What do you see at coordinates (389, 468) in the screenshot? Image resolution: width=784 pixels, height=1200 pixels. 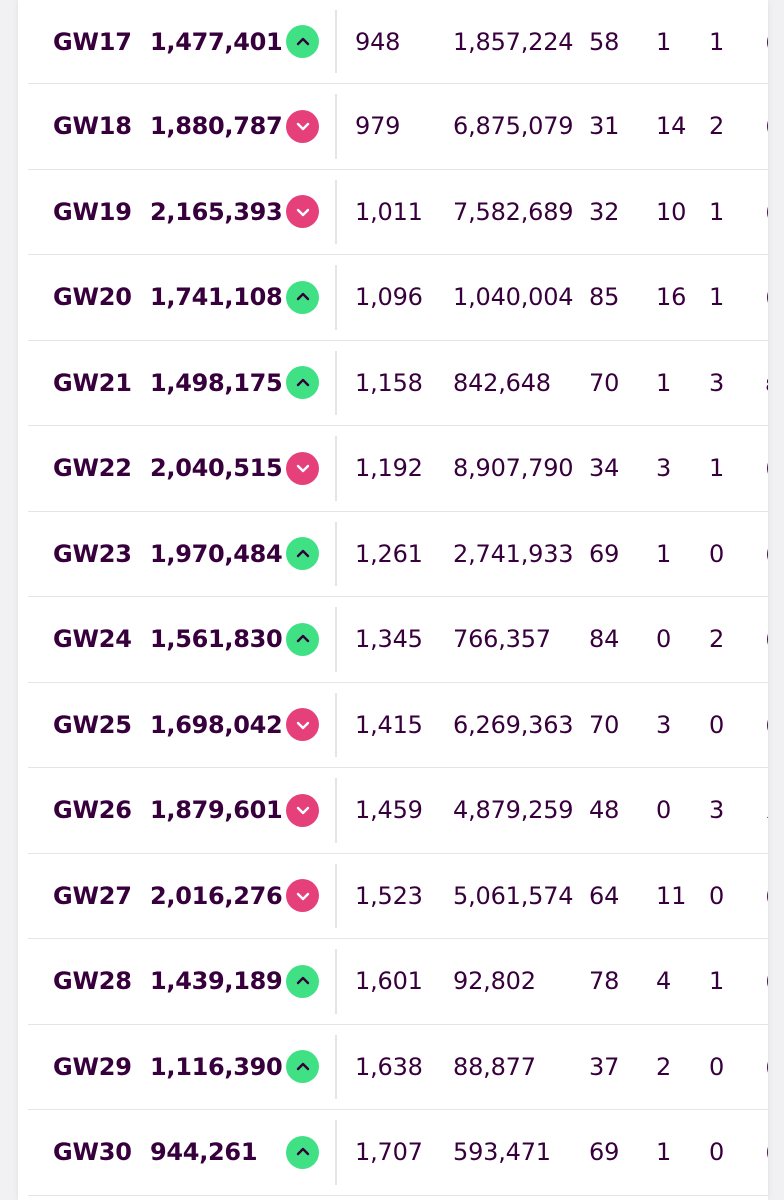 I see `rank-value: 1,192` at bounding box center [389, 468].